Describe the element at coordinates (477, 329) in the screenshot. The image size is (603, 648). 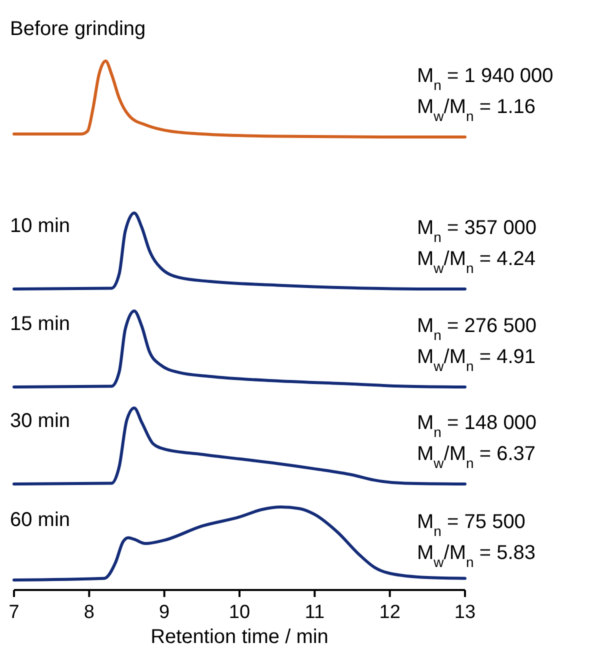
I see `annotation: M$_{n}$ = 276 500` at that location.